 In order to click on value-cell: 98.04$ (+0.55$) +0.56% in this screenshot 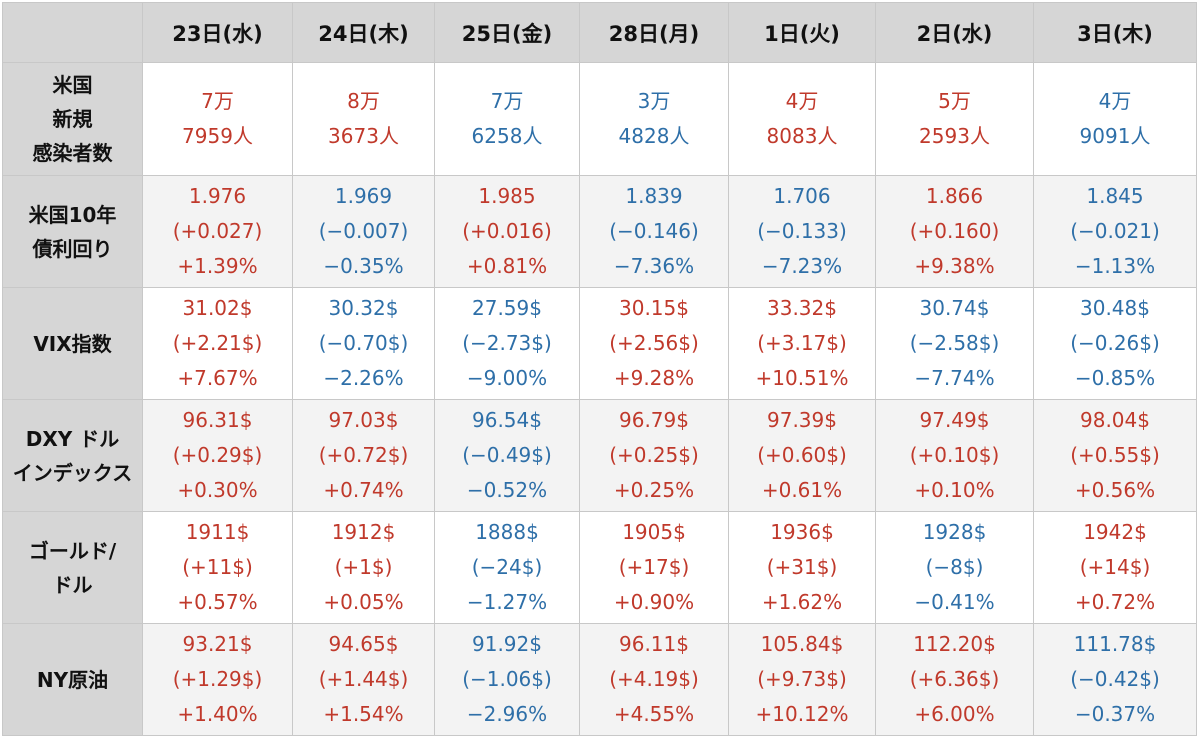, I will do `click(1115, 455)`.